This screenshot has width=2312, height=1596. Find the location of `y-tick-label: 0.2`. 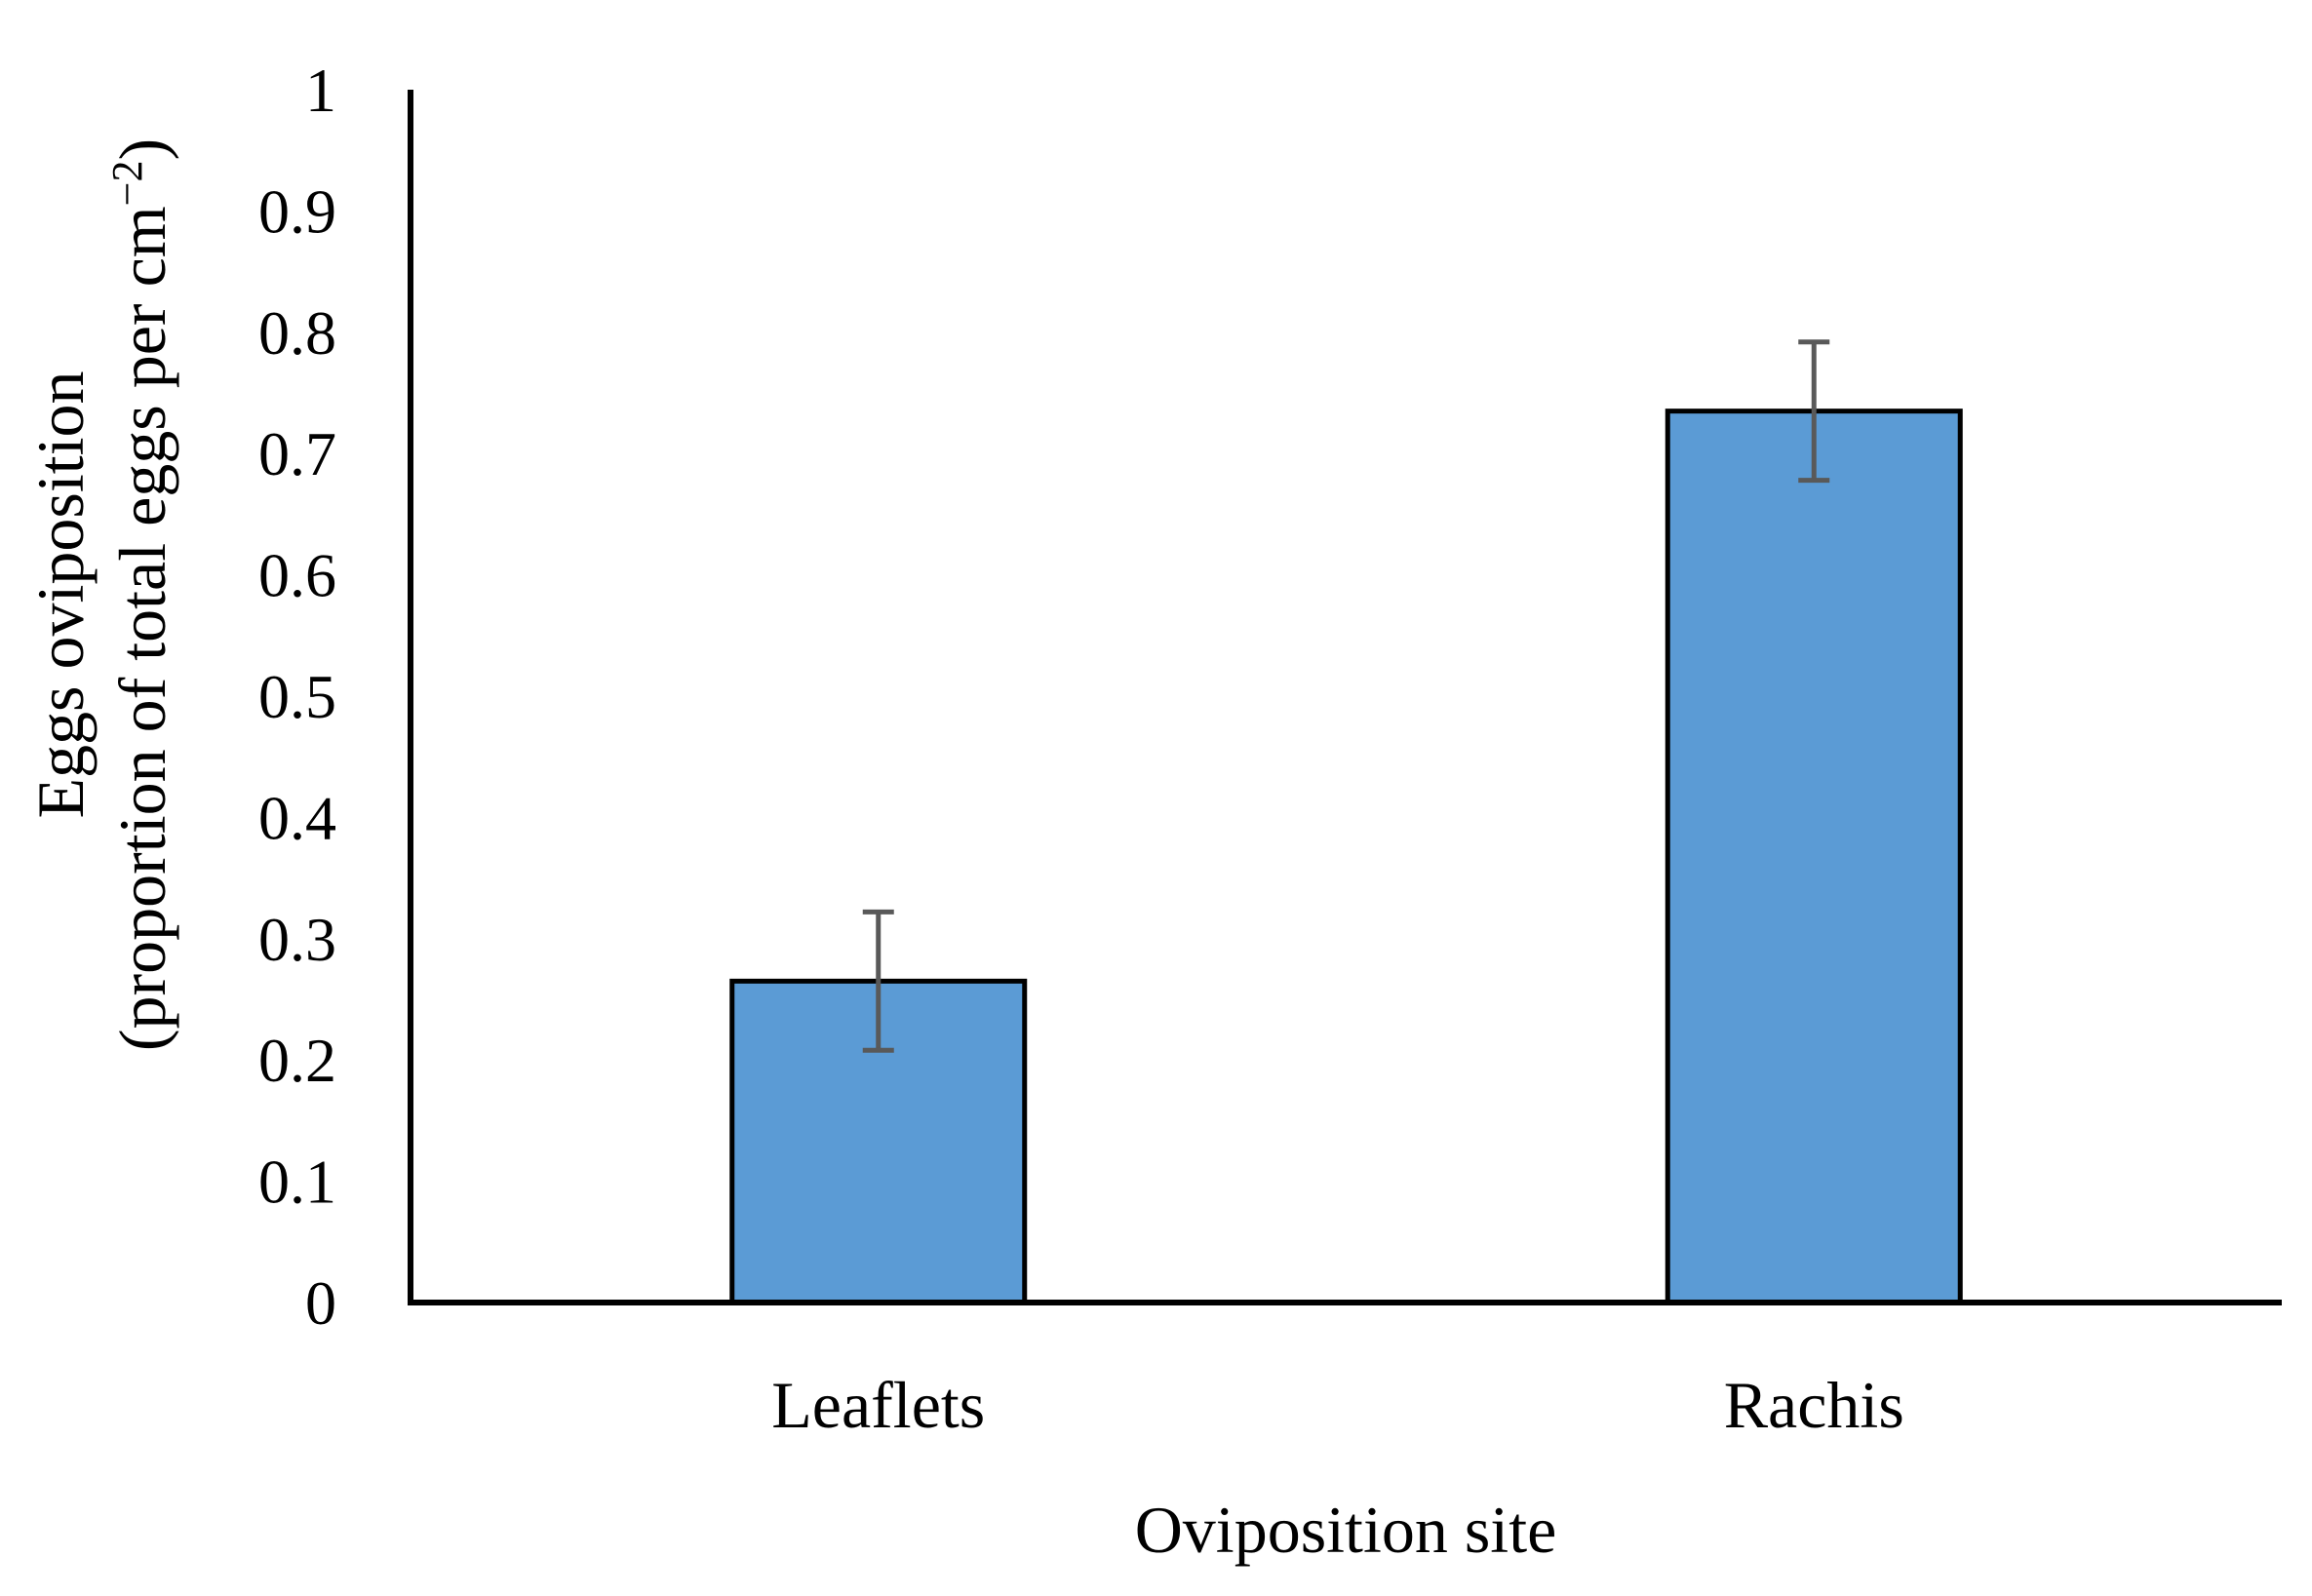

y-tick-label: 0.2 is located at coordinates (297, 1061).